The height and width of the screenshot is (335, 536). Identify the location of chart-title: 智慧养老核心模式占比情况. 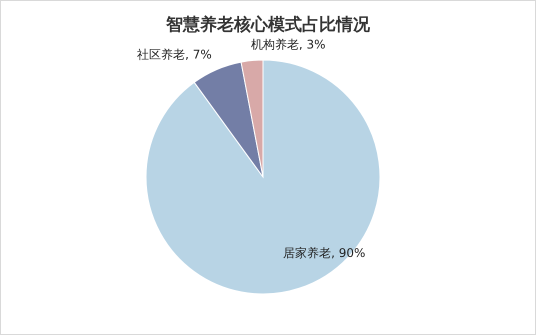
(268, 25).